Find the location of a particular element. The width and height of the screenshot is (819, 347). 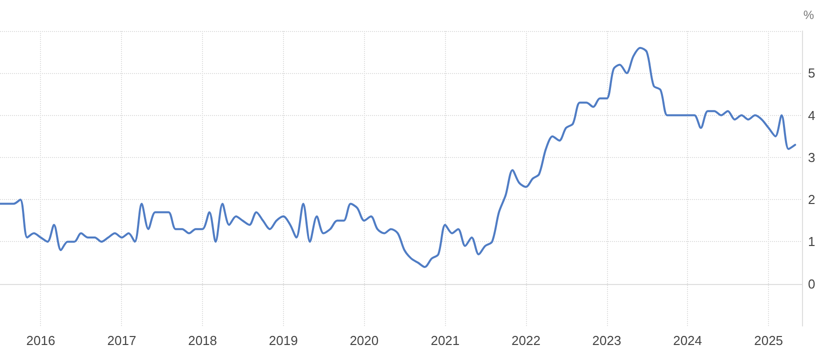

x-tick-label: 2017 is located at coordinates (121, 340).